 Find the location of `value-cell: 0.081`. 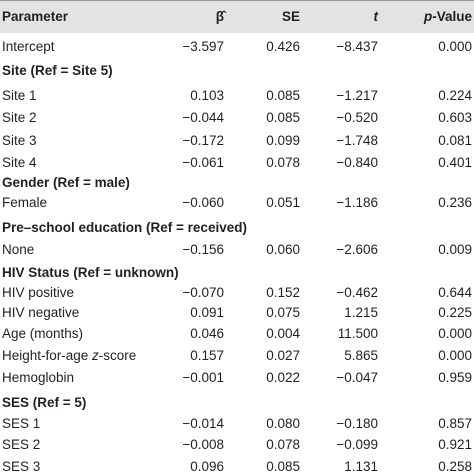

value-cell: 0.081 is located at coordinates (455, 140).